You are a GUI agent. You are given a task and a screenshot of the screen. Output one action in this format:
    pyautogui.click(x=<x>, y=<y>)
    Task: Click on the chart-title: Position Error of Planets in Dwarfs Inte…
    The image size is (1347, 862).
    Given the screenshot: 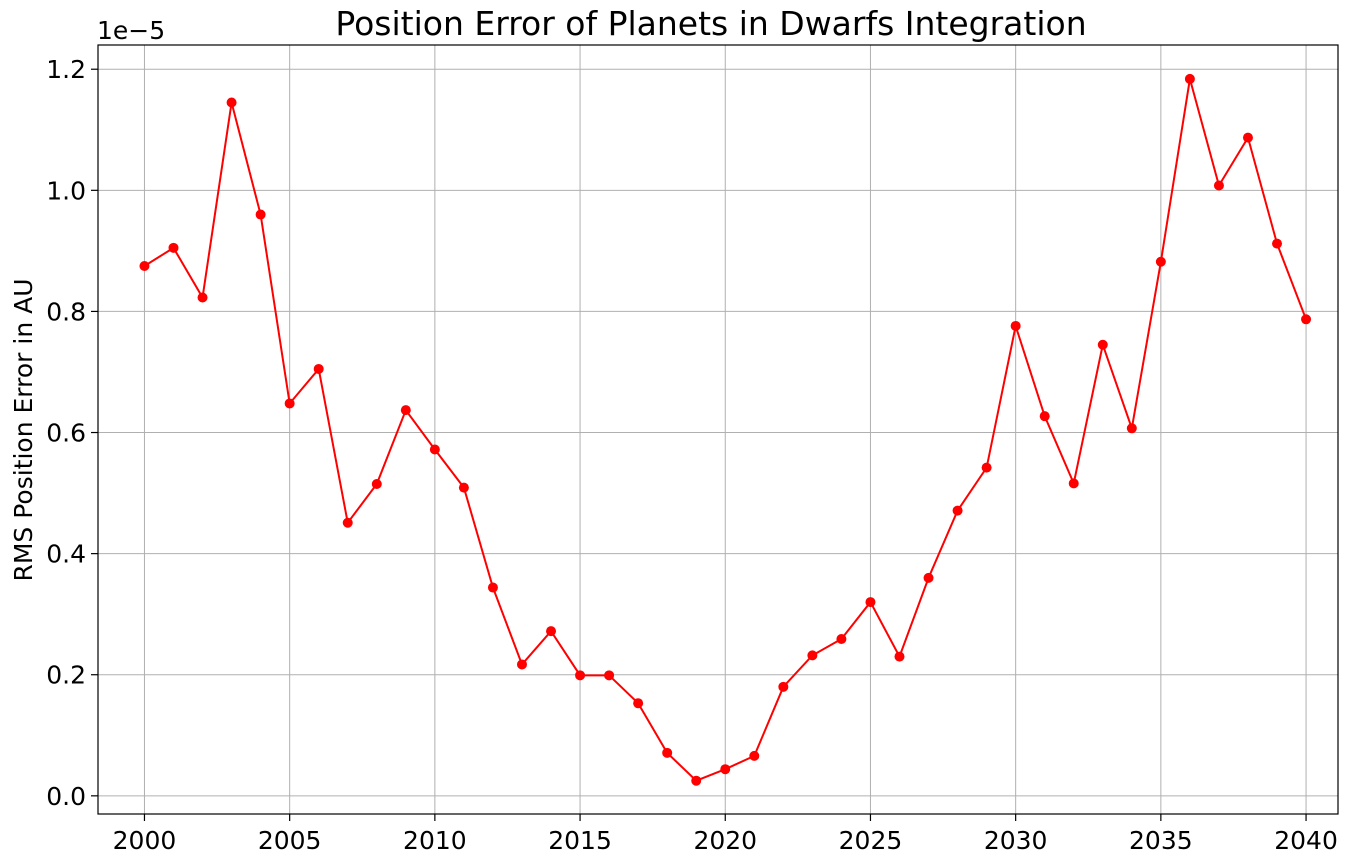 What is the action you would take?
    pyautogui.click(x=710, y=23)
    